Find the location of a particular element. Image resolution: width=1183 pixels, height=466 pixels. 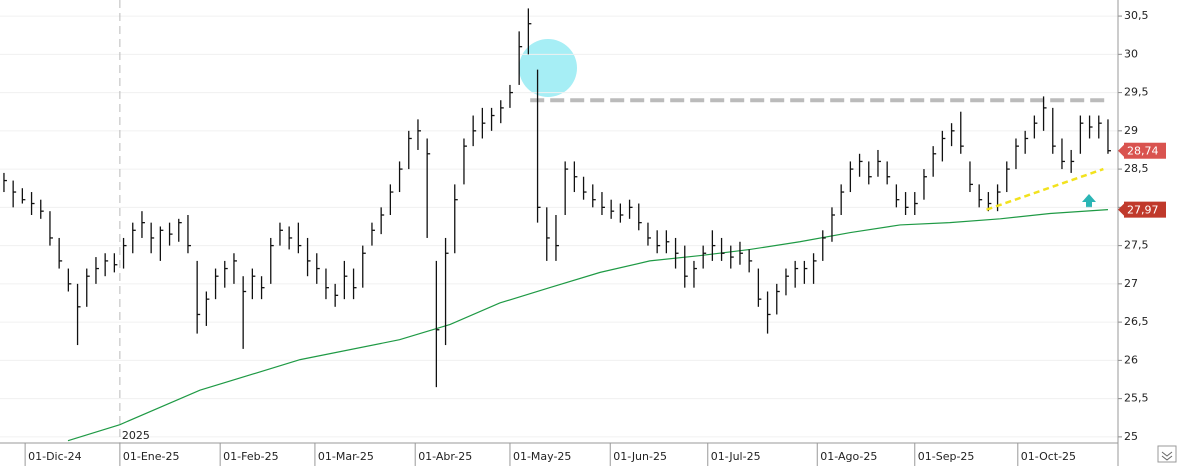

y-tick-label: 28,5 is located at coordinates (1136, 168).